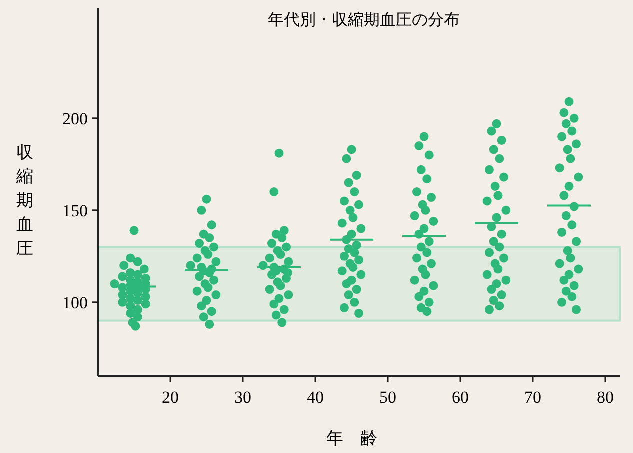 This screenshot has width=633, height=453. What do you see at coordinates (533, 397) in the screenshot?
I see `x-tick-label: 70` at bounding box center [533, 397].